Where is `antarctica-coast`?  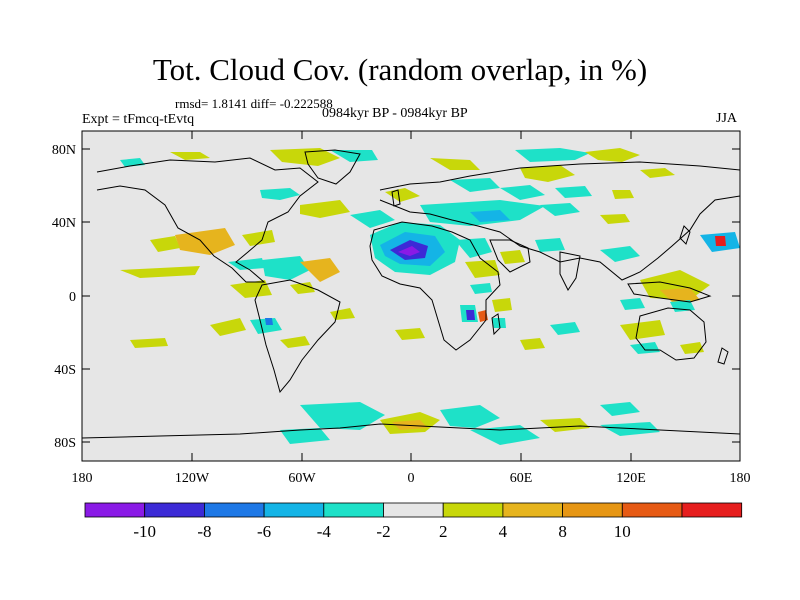 antarctica-coast is located at coordinates (411, 431).